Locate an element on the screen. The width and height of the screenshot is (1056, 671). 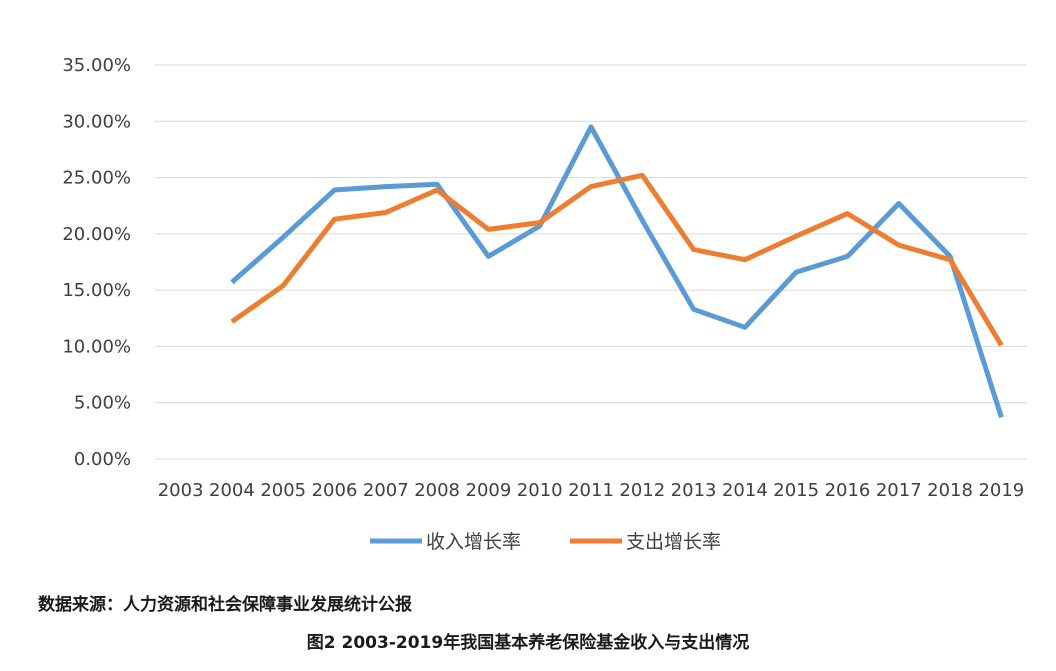
x-tick-label: 2007 is located at coordinates (386, 490).